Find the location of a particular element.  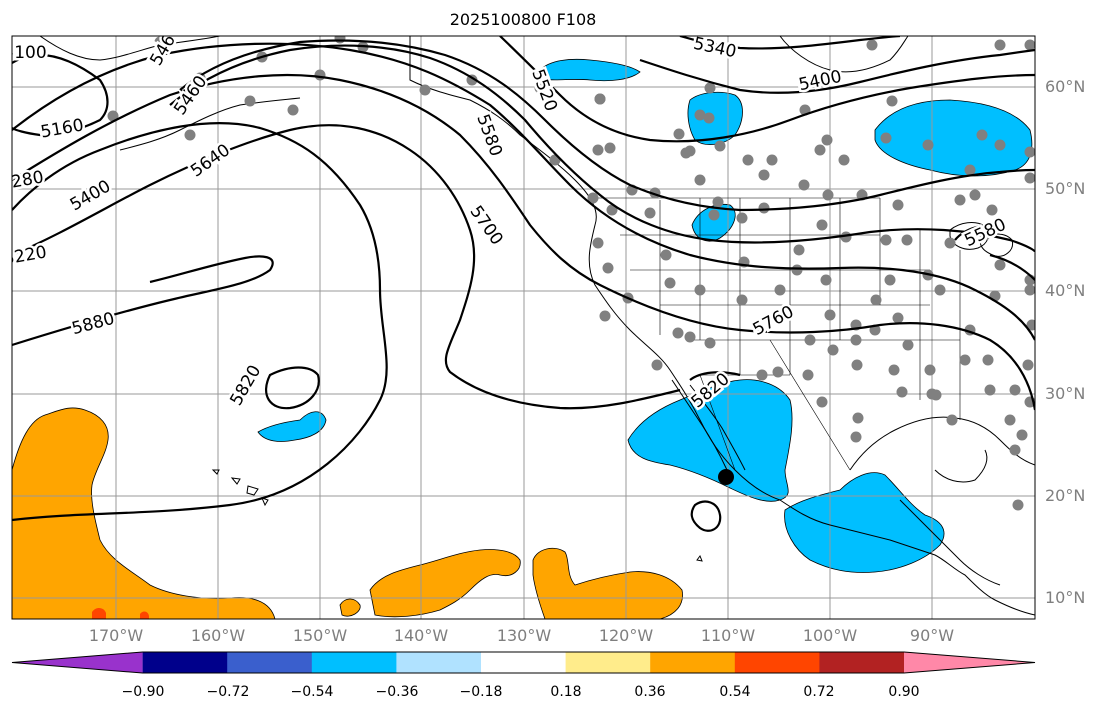

colorbar is located at coordinates (523, 662).